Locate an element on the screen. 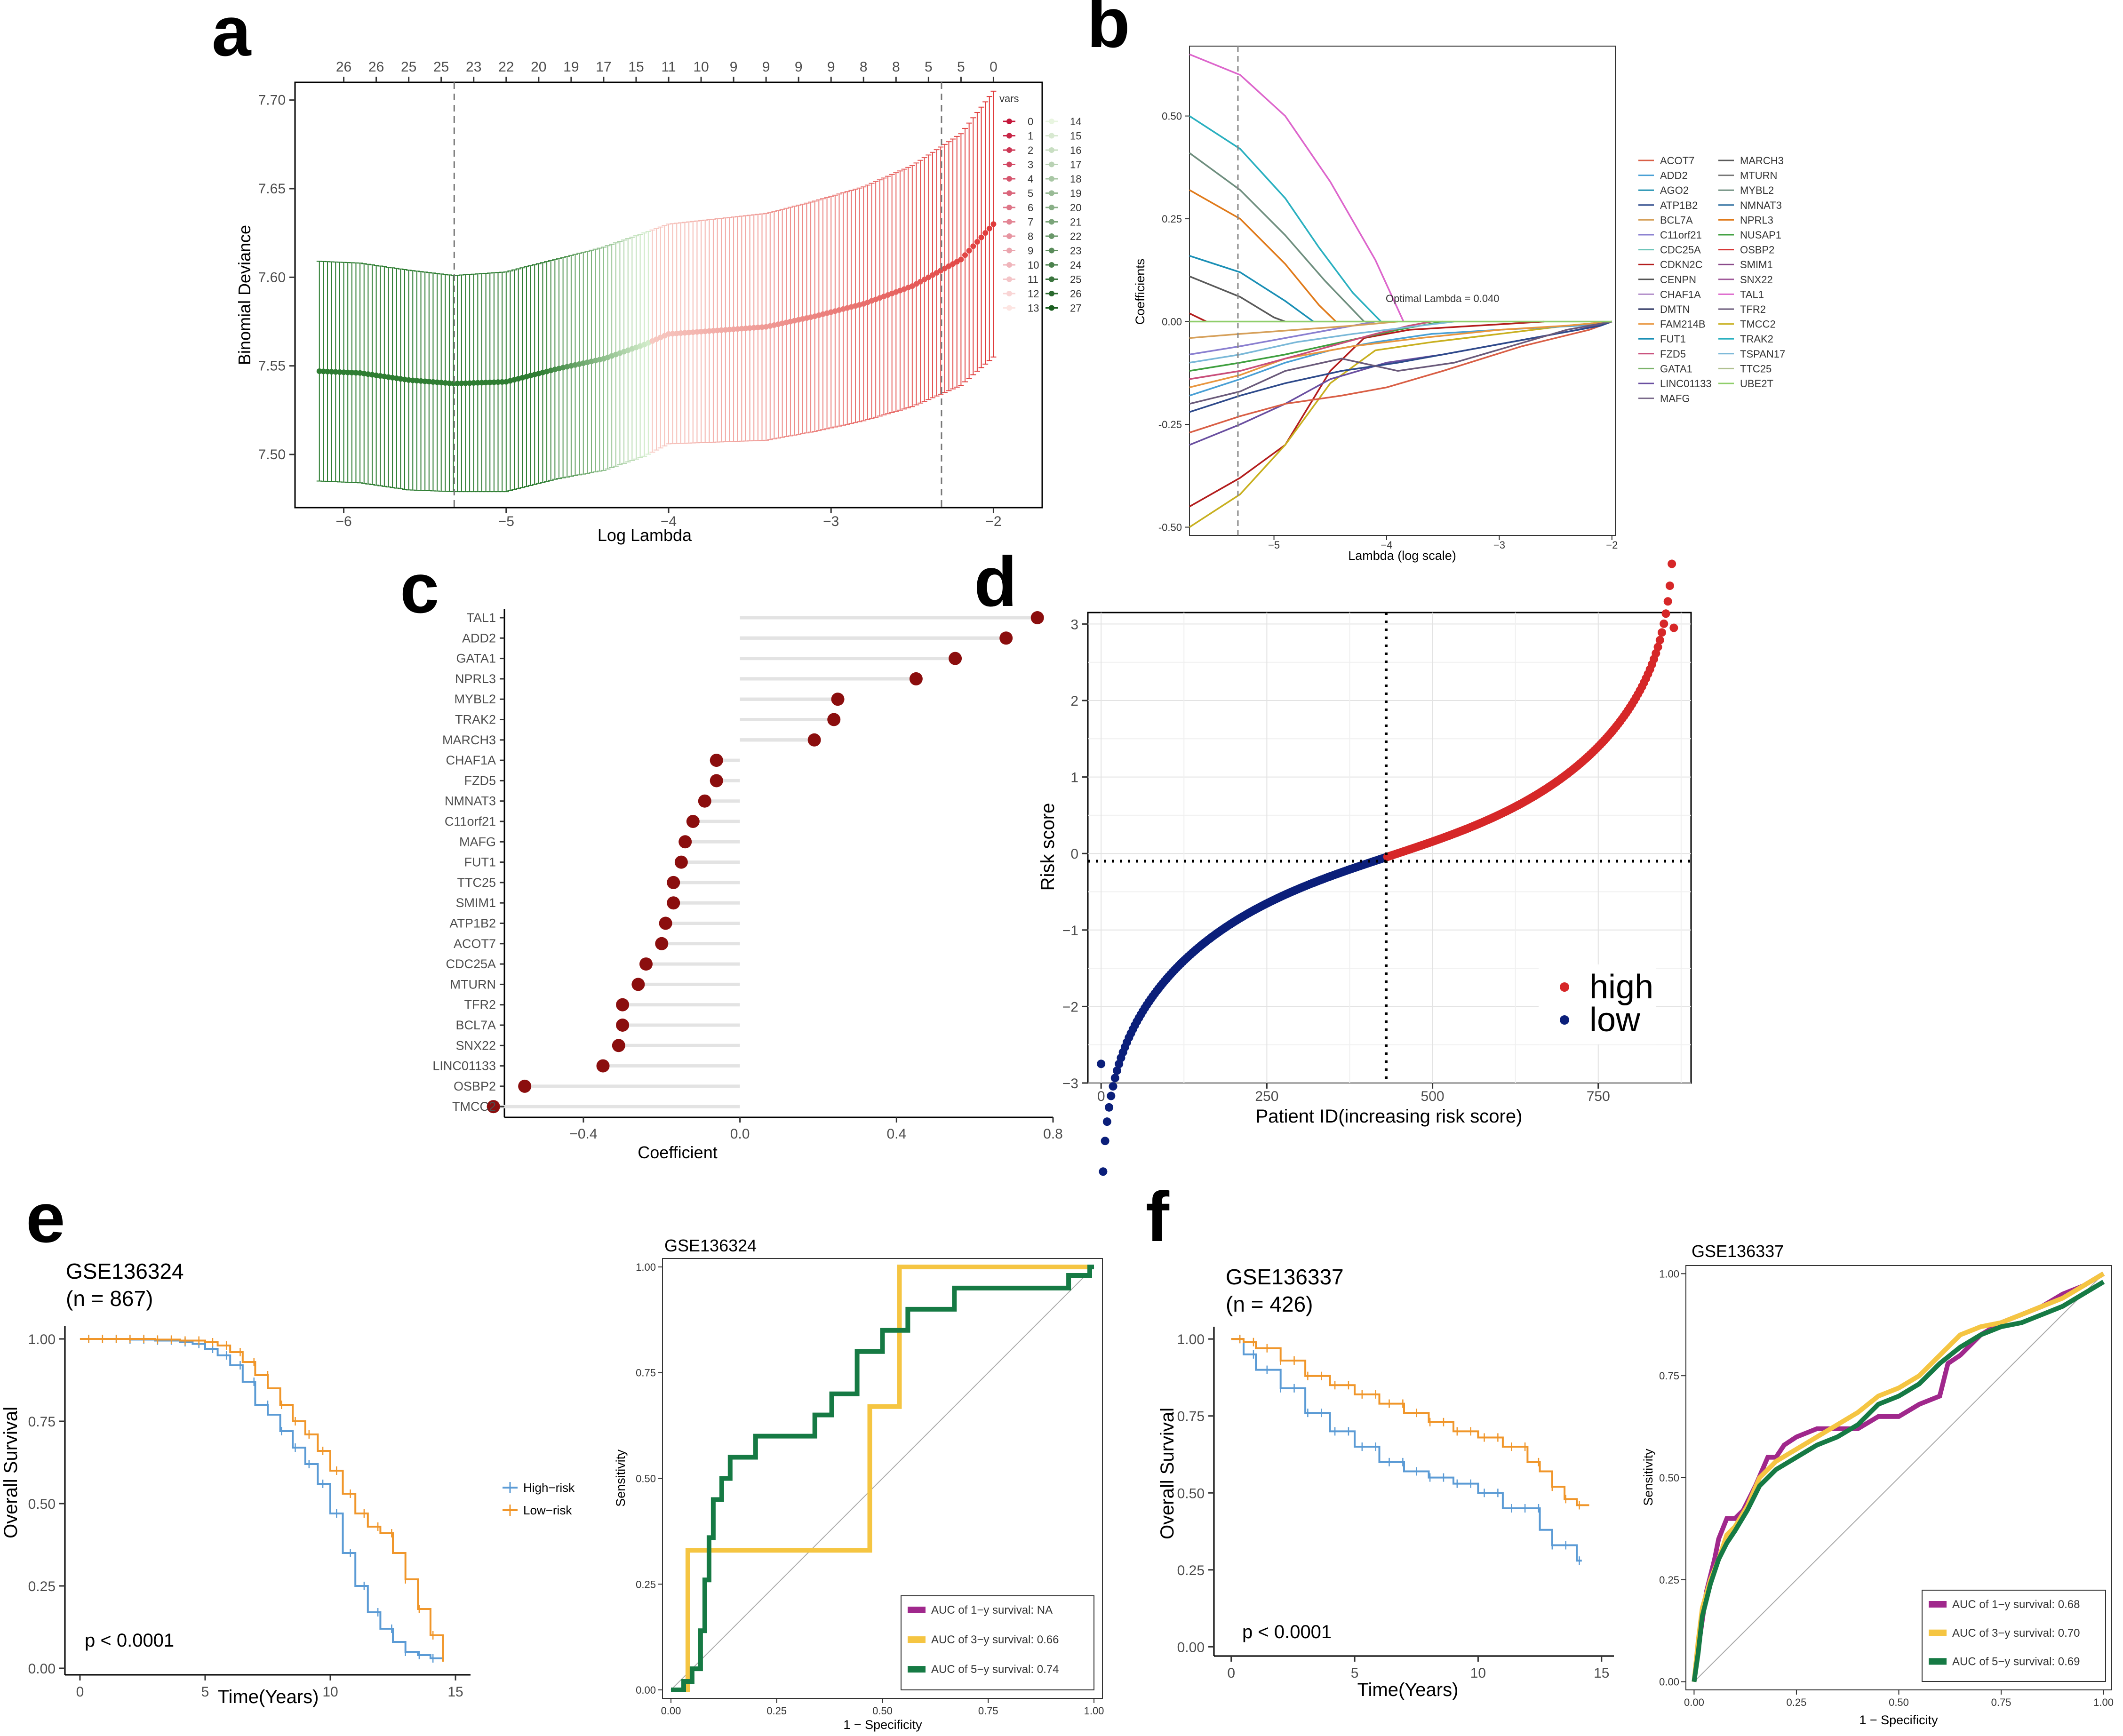 The width and height of the screenshot is (2123, 1736). panel-a-legend-label: 21 is located at coordinates (1076, 222).